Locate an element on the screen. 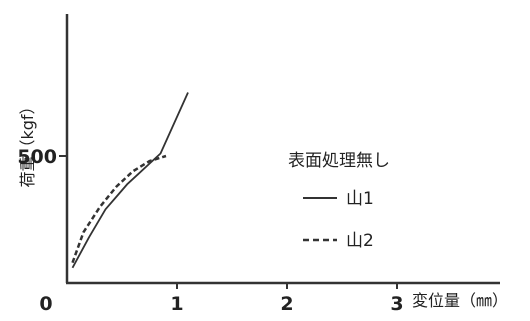  x-axis-title: 変位量（㎜） is located at coordinates (460, 300).